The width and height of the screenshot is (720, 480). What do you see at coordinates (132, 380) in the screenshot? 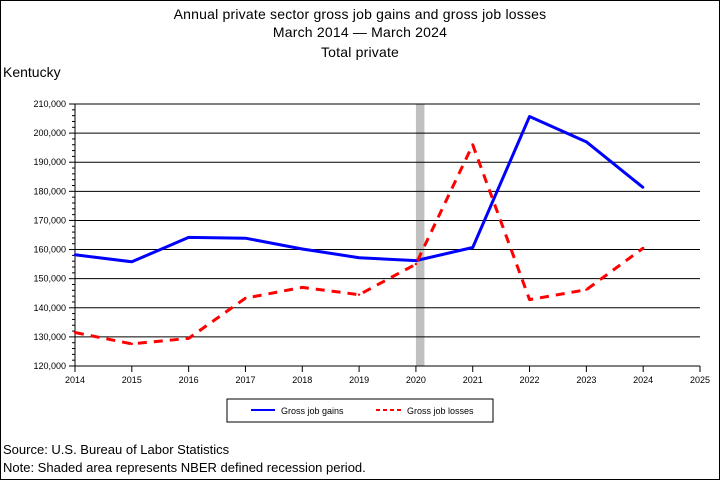
I see `x-tick-label: 2015` at bounding box center [132, 380].